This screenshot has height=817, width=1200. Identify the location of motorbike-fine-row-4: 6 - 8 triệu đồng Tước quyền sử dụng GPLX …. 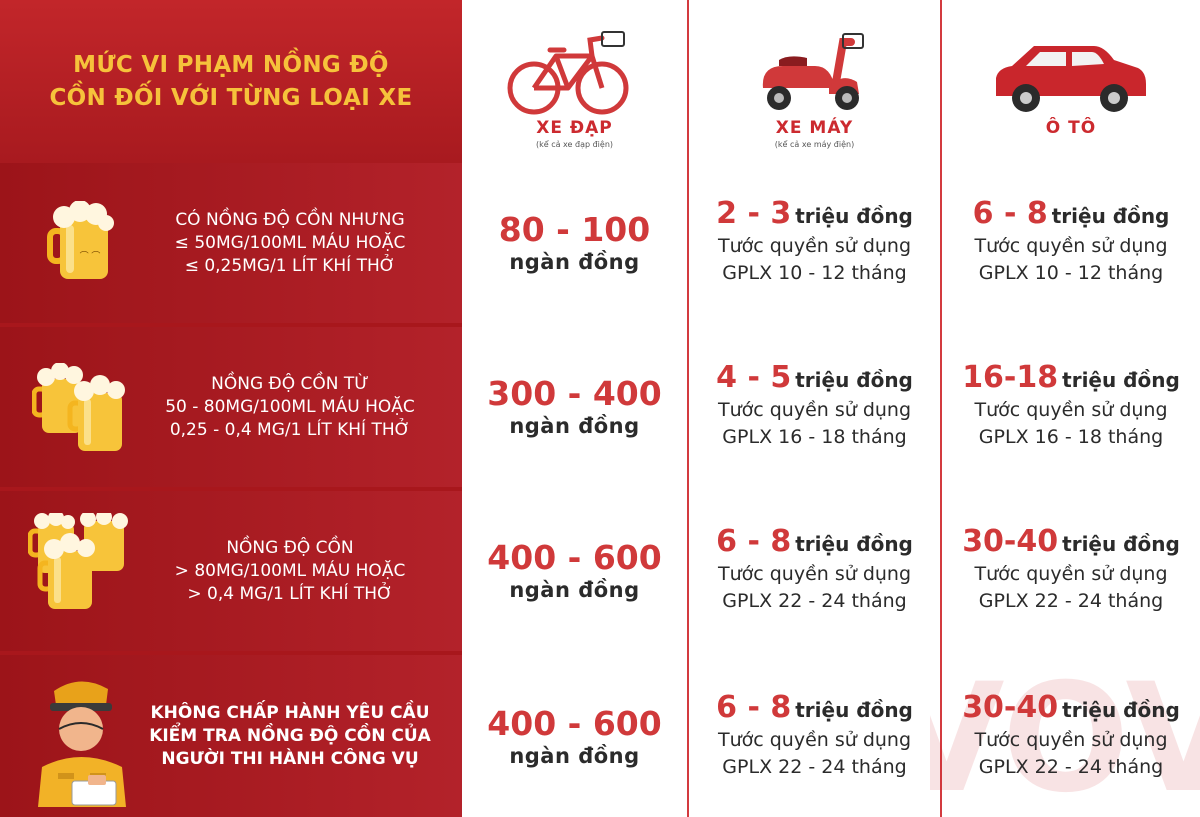
(814, 734).